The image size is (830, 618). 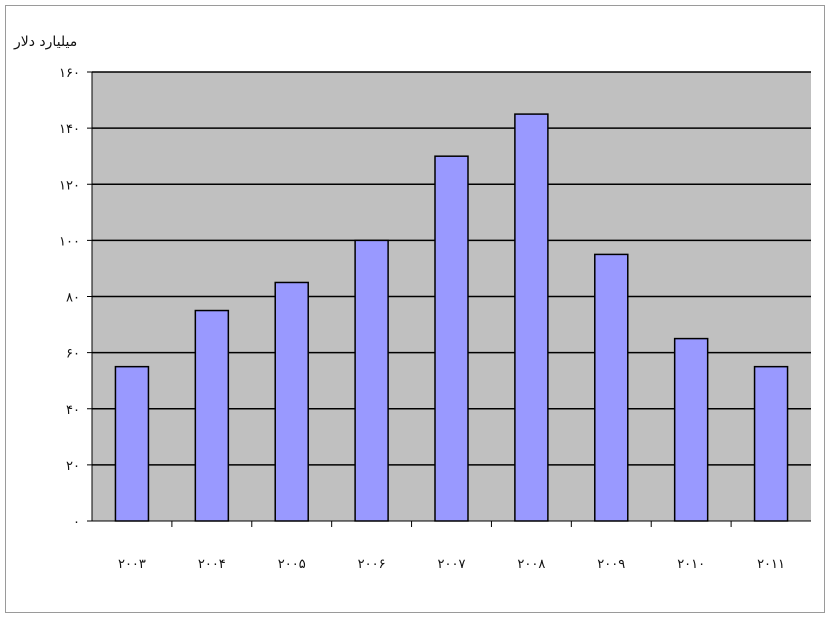 What do you see at coordinates (132, 564) in the screenshot?
I see `x-tick-label: ۲۰۰۳` at bounding box center [132, 564].